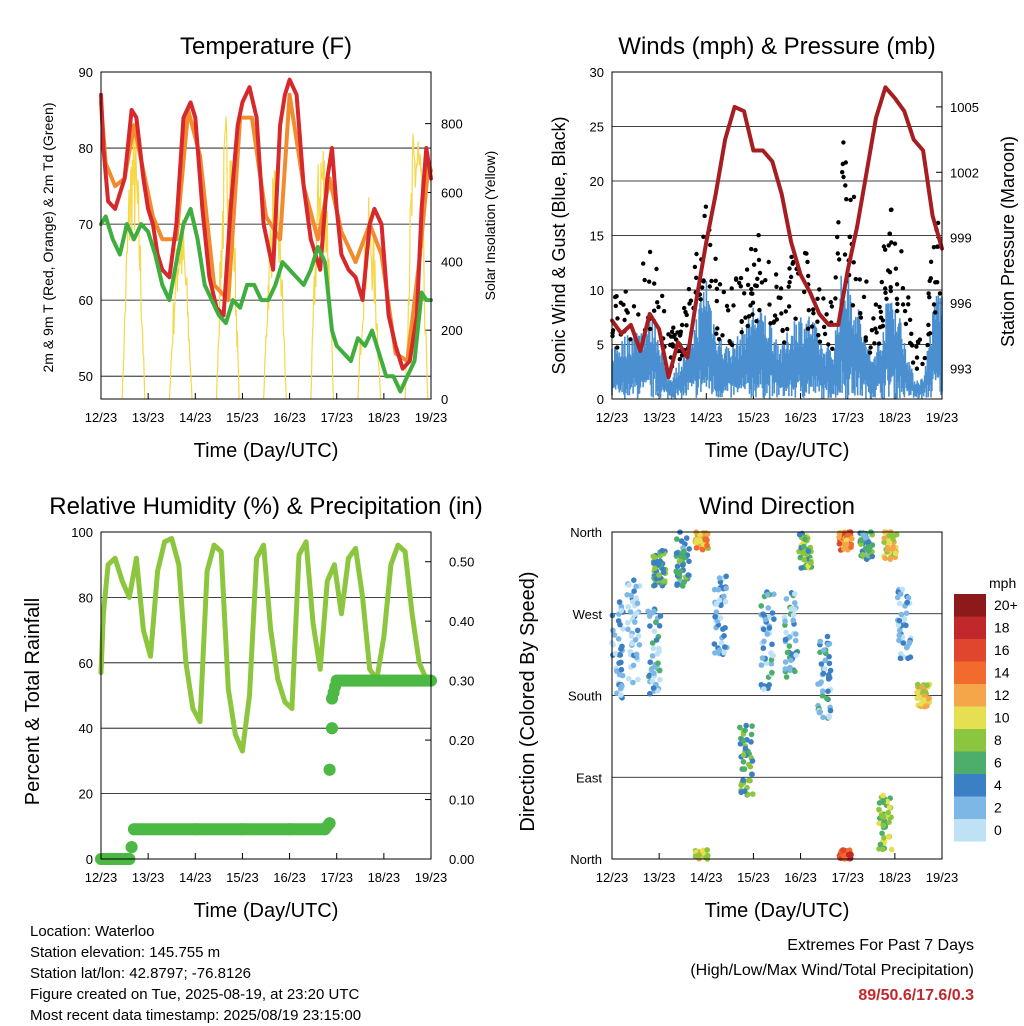  Describe the element at coordinates (597, 290) in the screenshot. I see `y-tick-label: 10` at that location.